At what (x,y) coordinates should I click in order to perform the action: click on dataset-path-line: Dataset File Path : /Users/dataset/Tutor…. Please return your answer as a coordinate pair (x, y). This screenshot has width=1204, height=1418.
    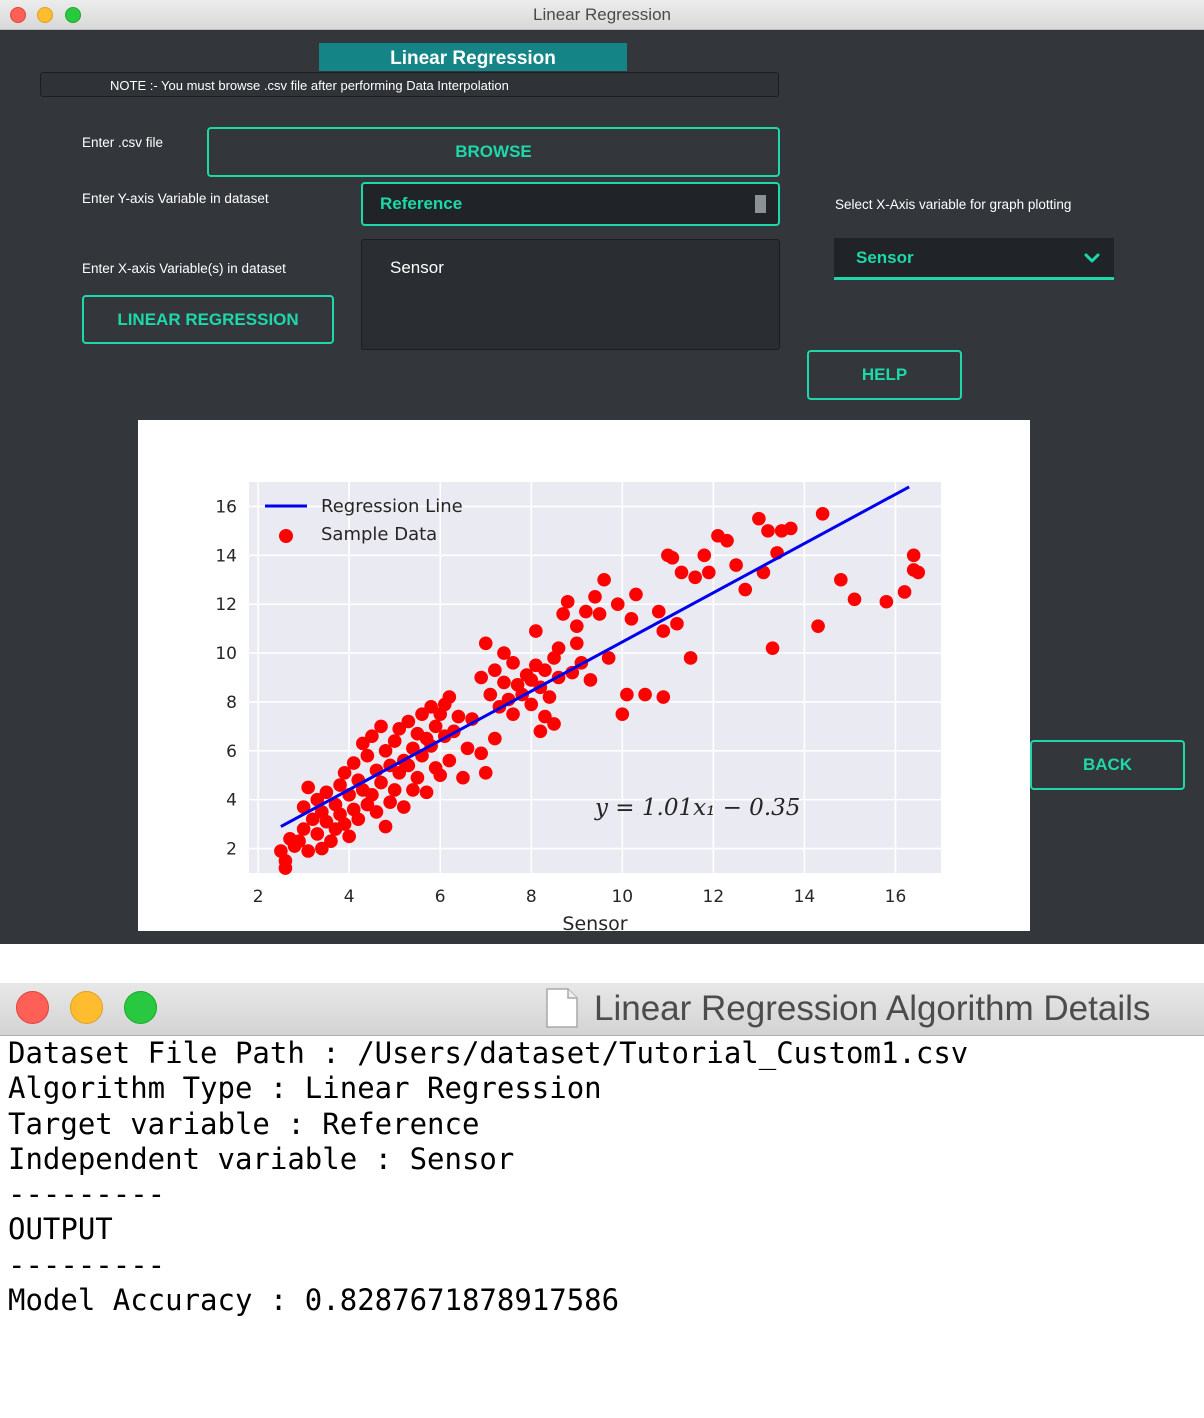
    Looking at the image, I should click on (488, 1053).